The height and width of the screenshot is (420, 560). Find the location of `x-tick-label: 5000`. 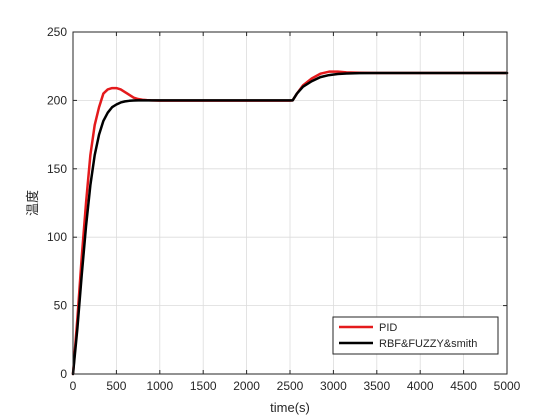

x-tick-label: 5000 is located at coordinates (507, 386).